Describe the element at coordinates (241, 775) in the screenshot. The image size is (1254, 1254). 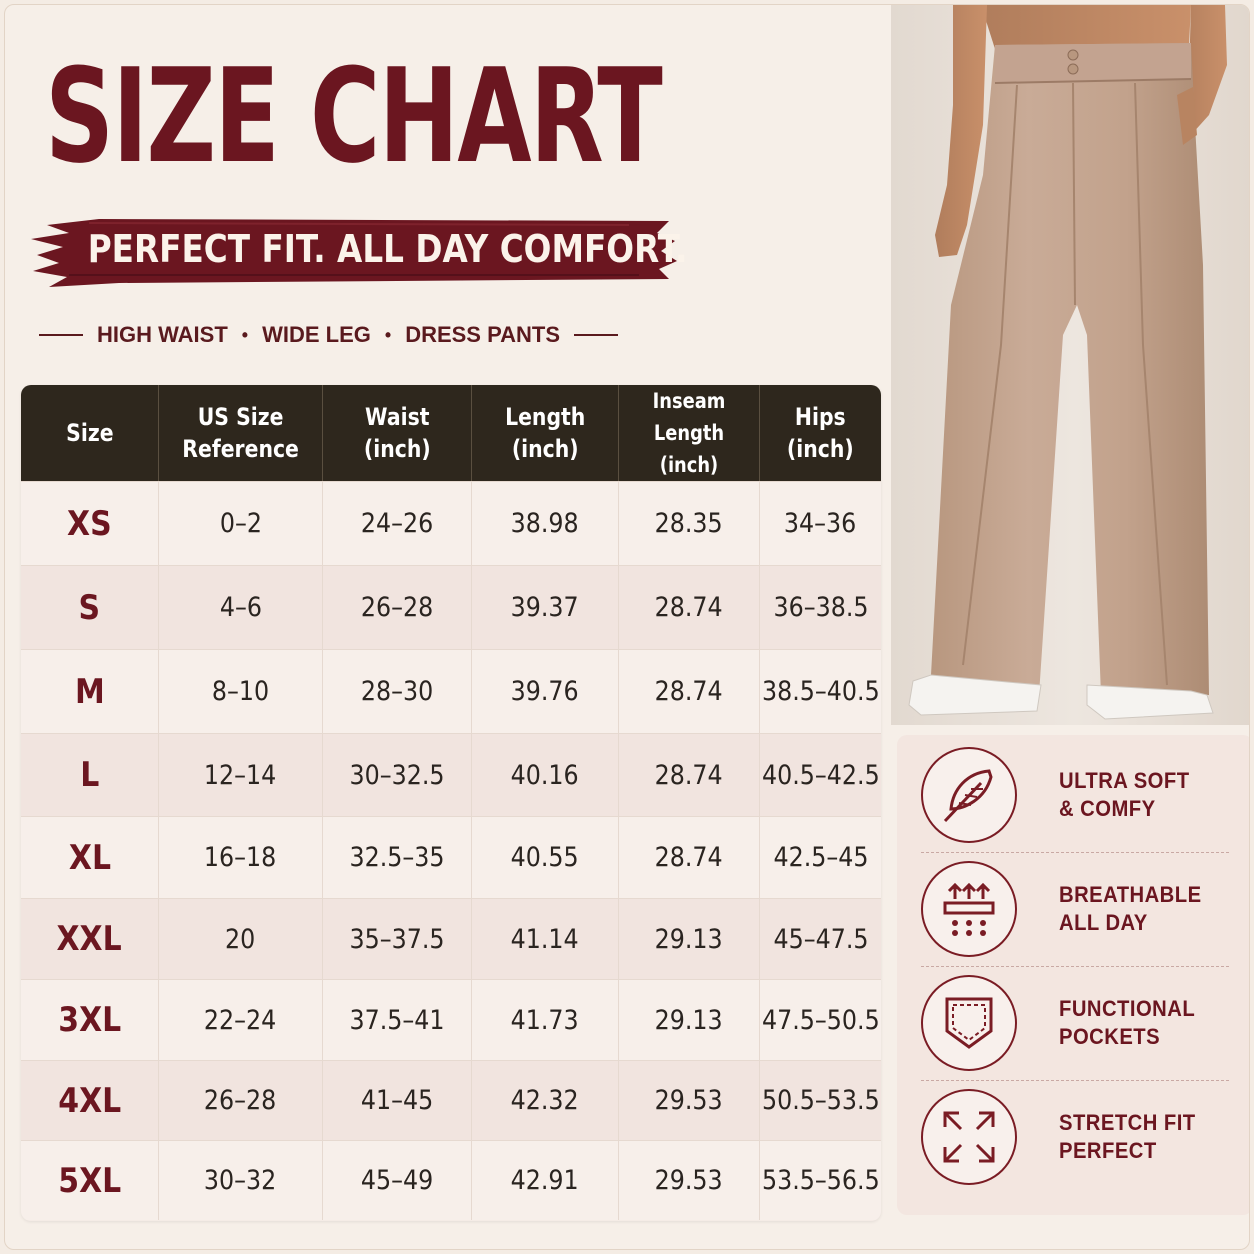
I see `table-cell: 12–14` at that location.